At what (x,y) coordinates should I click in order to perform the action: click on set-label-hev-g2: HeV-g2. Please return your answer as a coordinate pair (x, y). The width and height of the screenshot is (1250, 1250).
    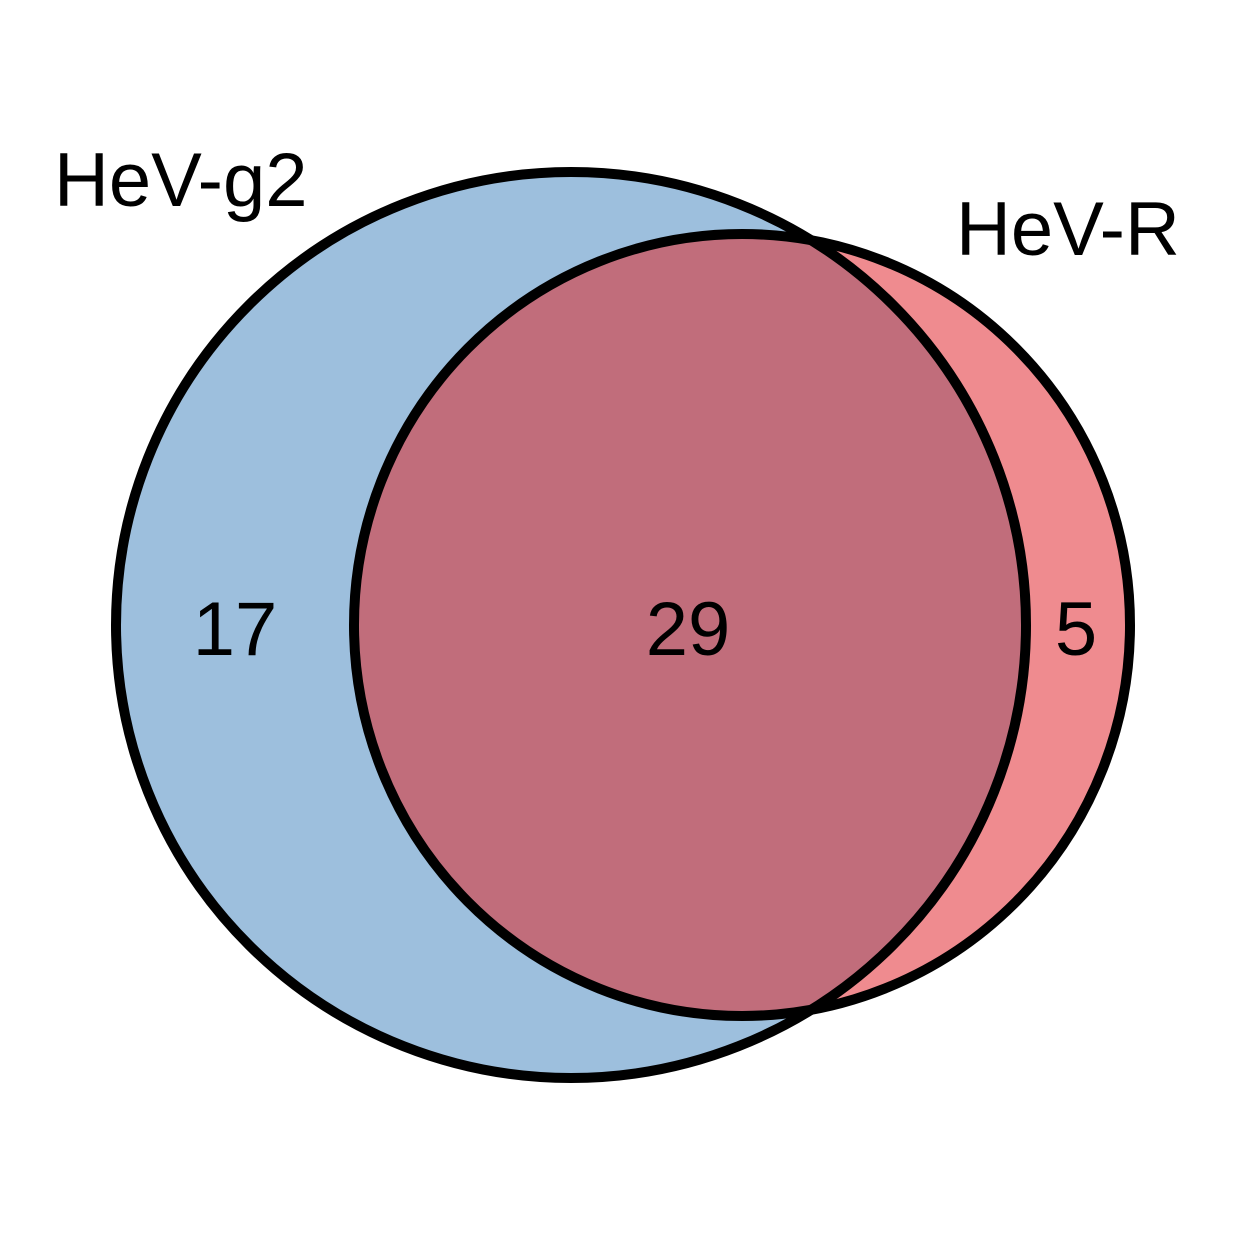
    Looking at the image, I should click on (181, 180).